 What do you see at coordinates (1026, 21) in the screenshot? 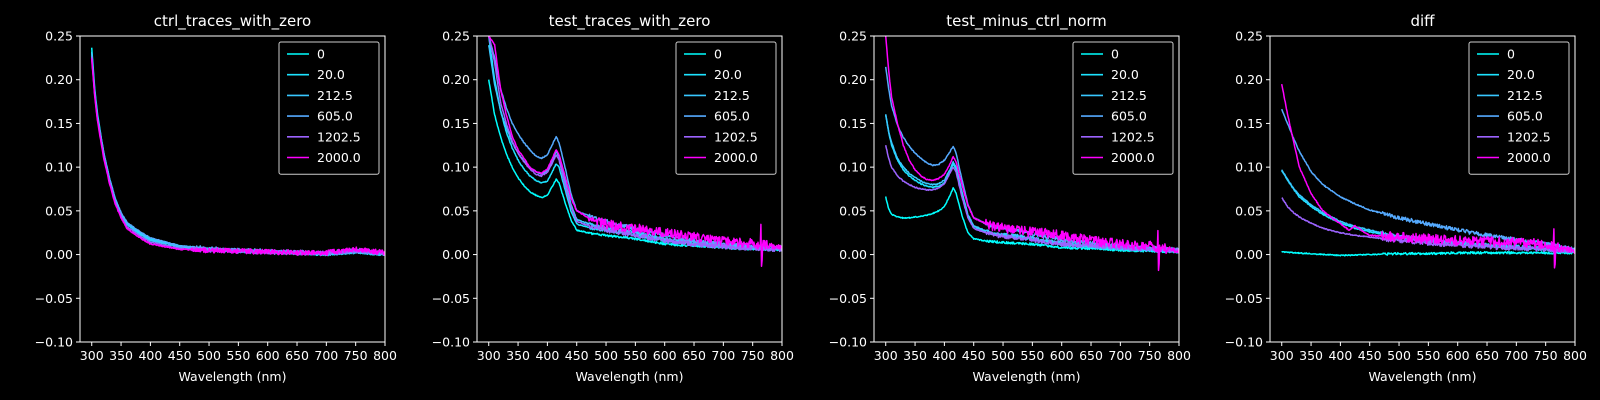
I see `panel-title: test_minus_ctrl_norm` at bounding box center [1026, 21].